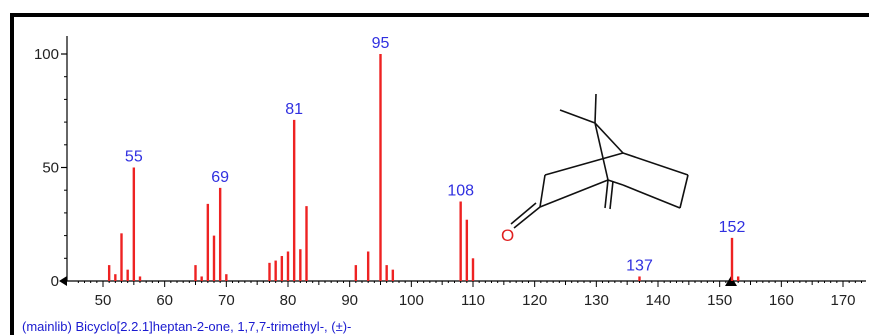 This screenshot has height=335, width=869. I want to click on y-tick-label: 0, so click(55, 281).